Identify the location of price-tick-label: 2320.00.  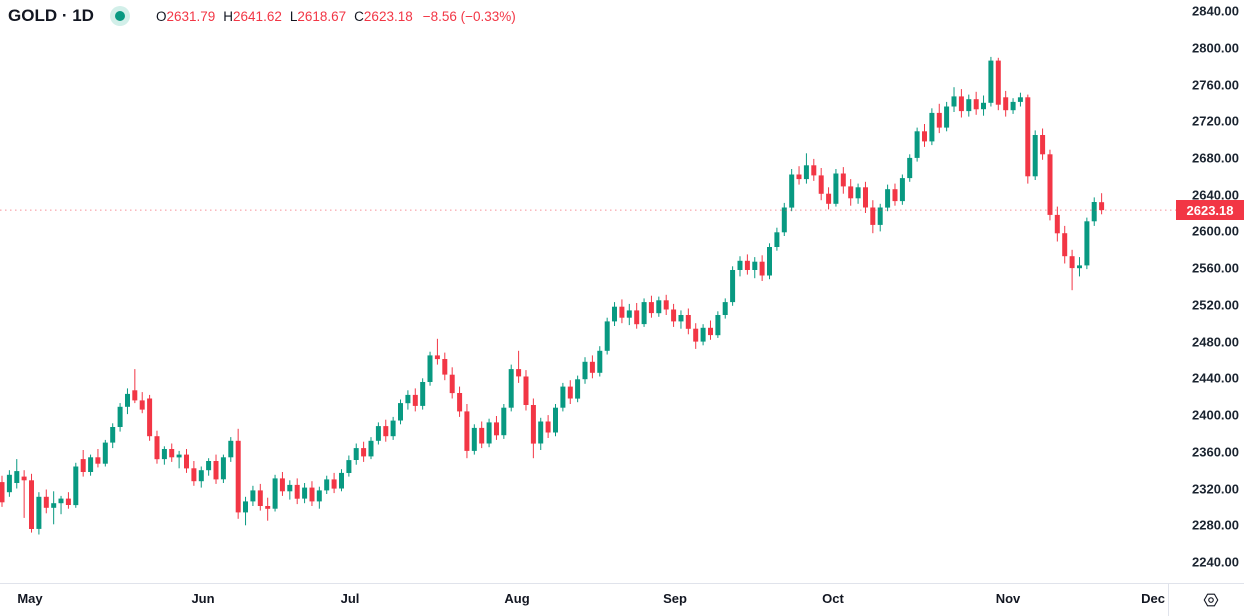
(1215, 488).